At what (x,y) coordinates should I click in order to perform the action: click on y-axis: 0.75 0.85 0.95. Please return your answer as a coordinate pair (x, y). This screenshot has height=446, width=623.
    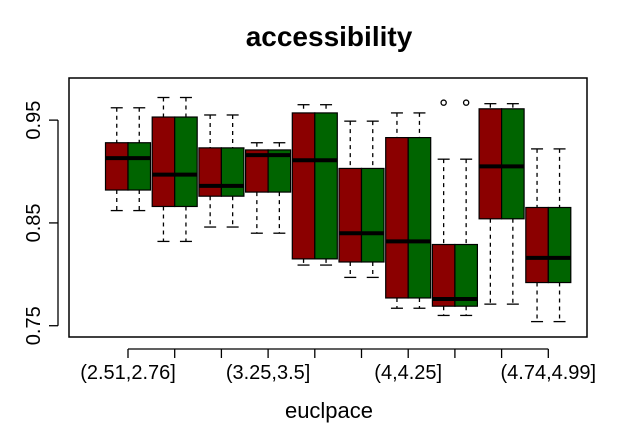
    Looking at the image, I should click on (41, 223).